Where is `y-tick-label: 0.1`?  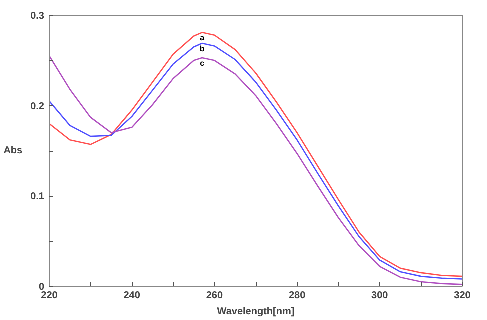
y-tick-label: 0.1 is located at coordinates (37, 197).